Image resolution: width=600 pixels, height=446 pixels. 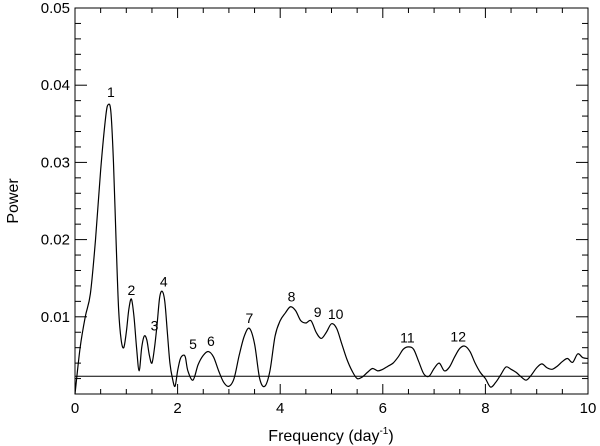 What do you see at coordinates (132, 290) in the screenshot?
I see `peak-label: 2` at bounding box center [132, 290].